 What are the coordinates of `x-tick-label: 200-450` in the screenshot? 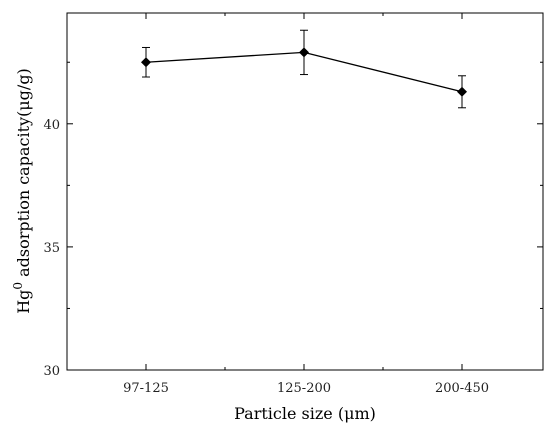 It's located at (462, 388).